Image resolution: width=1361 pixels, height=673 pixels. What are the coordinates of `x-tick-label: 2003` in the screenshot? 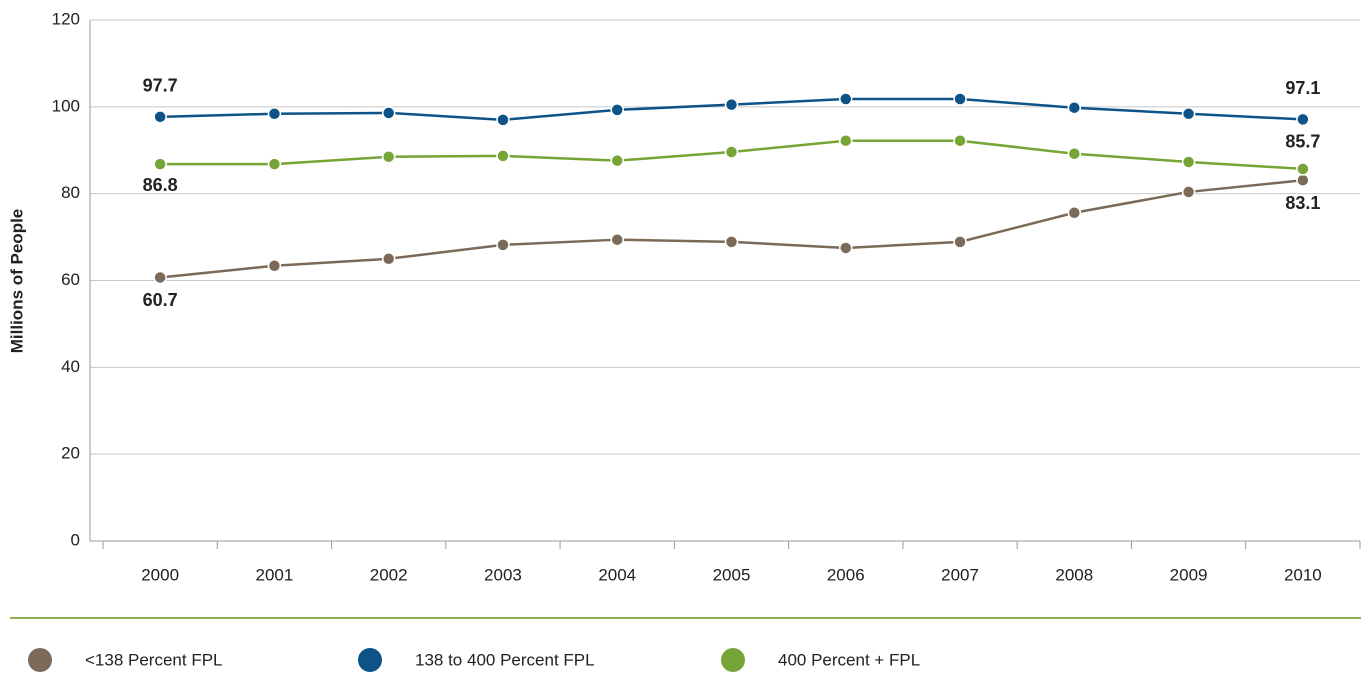 It's located at (503, 574).